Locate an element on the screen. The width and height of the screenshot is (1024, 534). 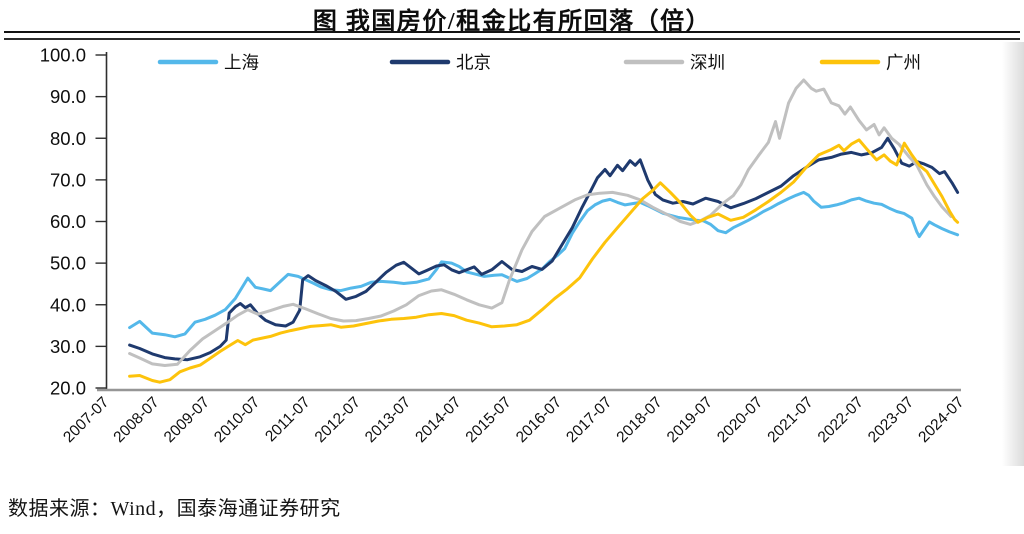
x-tick-label: 2008-07 is located at coordinates (136, 420).